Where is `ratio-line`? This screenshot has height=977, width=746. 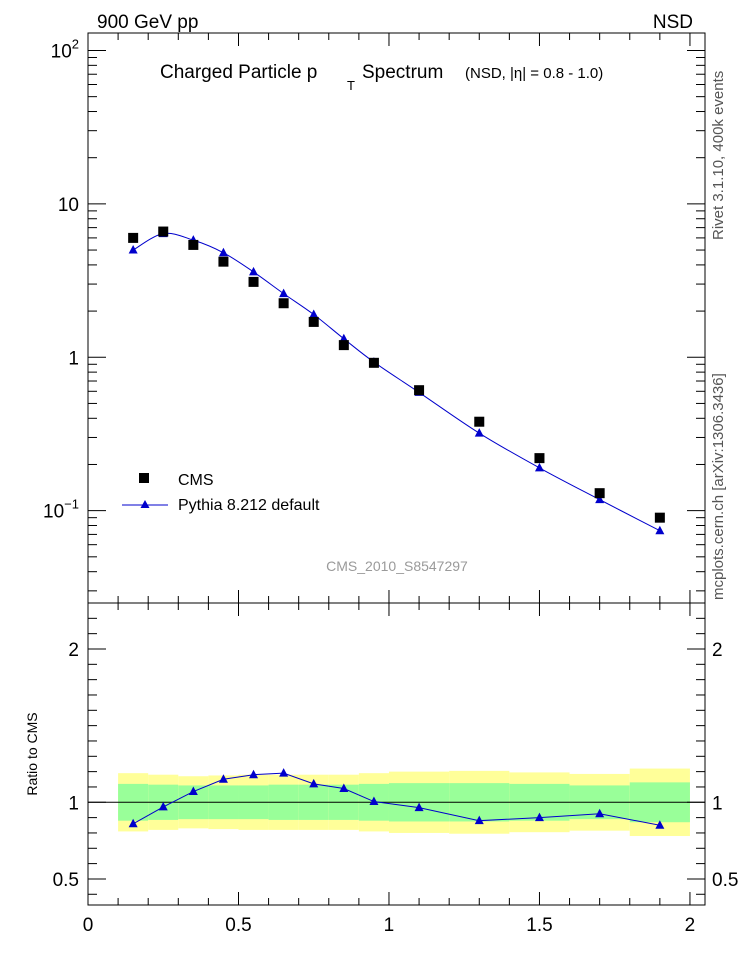 ratio-line is located at coordinates (396, 799).